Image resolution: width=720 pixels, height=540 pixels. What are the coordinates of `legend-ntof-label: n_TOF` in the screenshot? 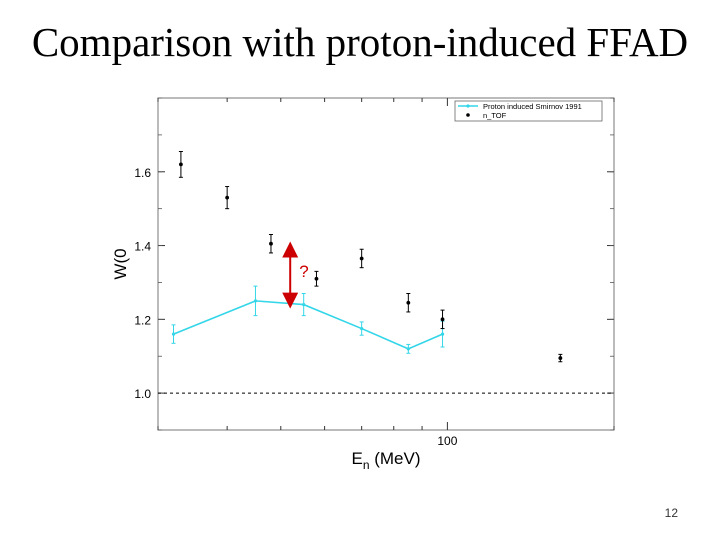 It's located at (495, 115).